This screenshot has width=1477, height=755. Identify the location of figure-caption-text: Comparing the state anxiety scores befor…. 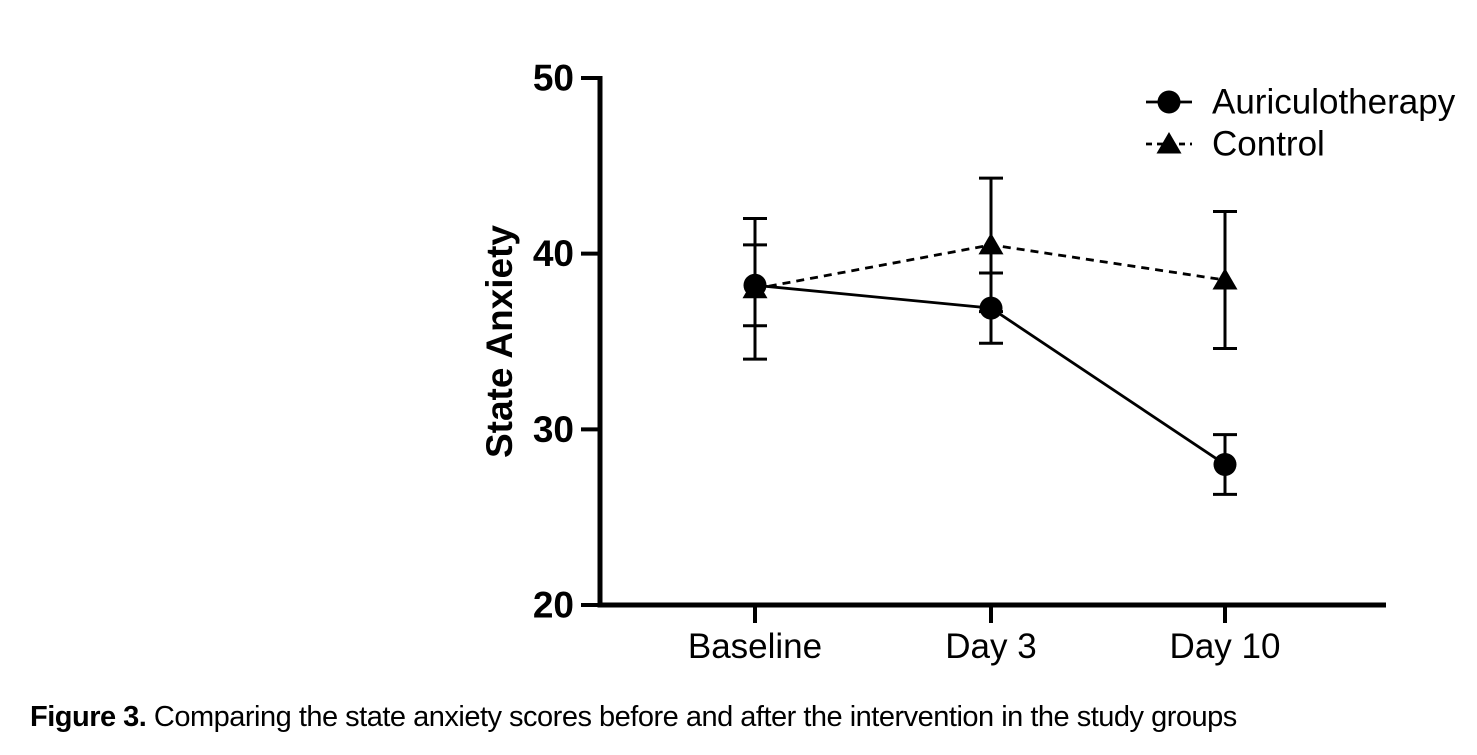
(691, 717).